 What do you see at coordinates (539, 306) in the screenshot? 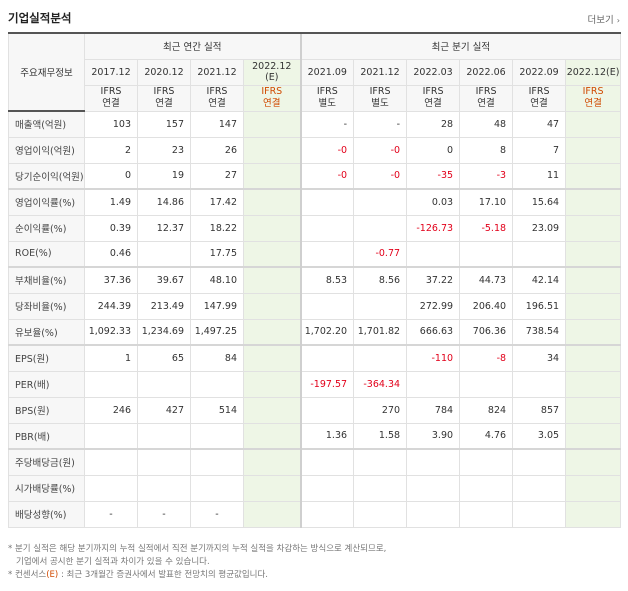
I see `table-cell: 196.51` at bounding box center [539, 306].